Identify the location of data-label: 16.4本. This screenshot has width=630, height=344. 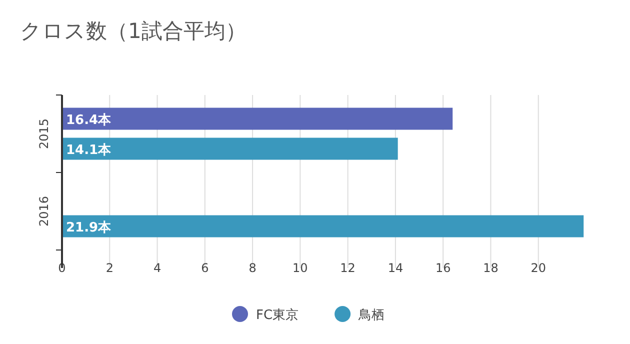
(89, 120).